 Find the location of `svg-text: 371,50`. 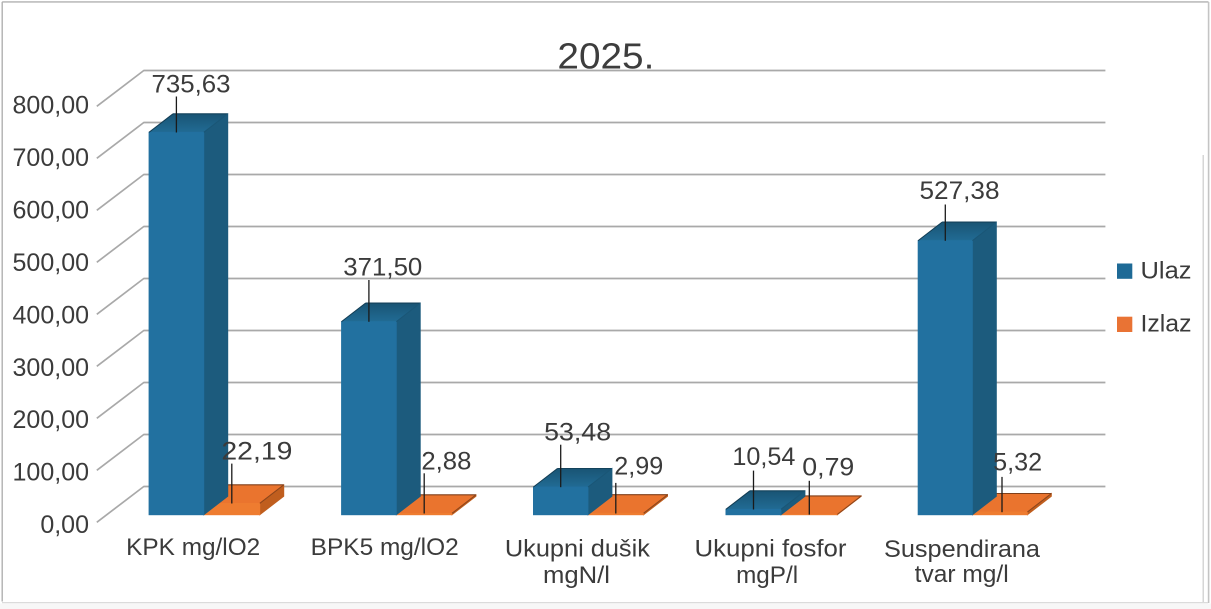

svg-text: 371,50 is located at coordinates (382, 267).